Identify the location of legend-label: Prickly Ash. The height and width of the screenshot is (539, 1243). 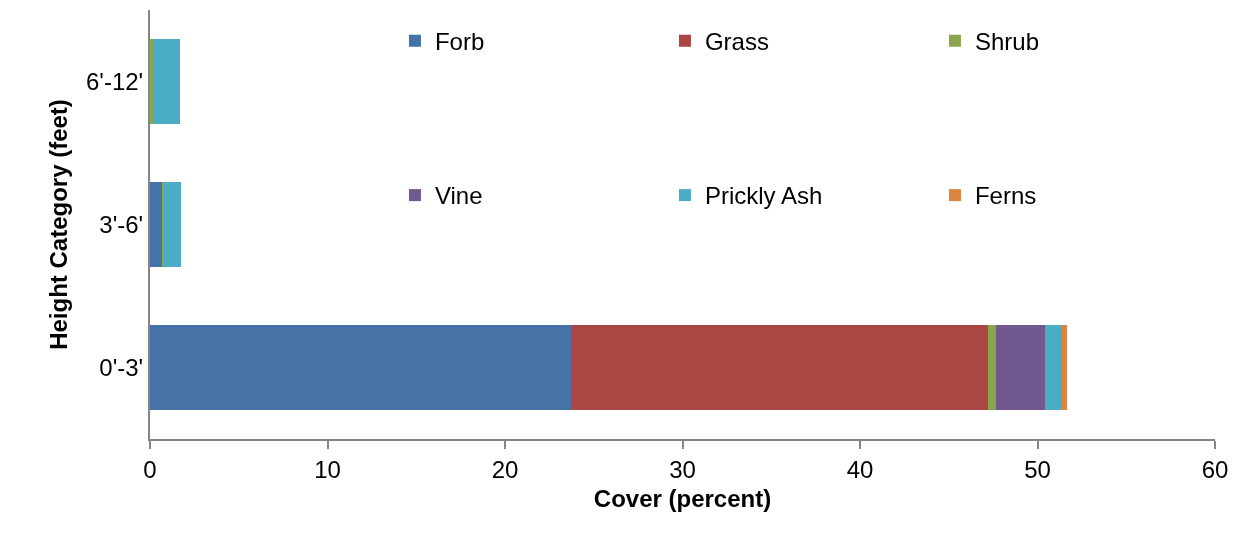
(763, 196).